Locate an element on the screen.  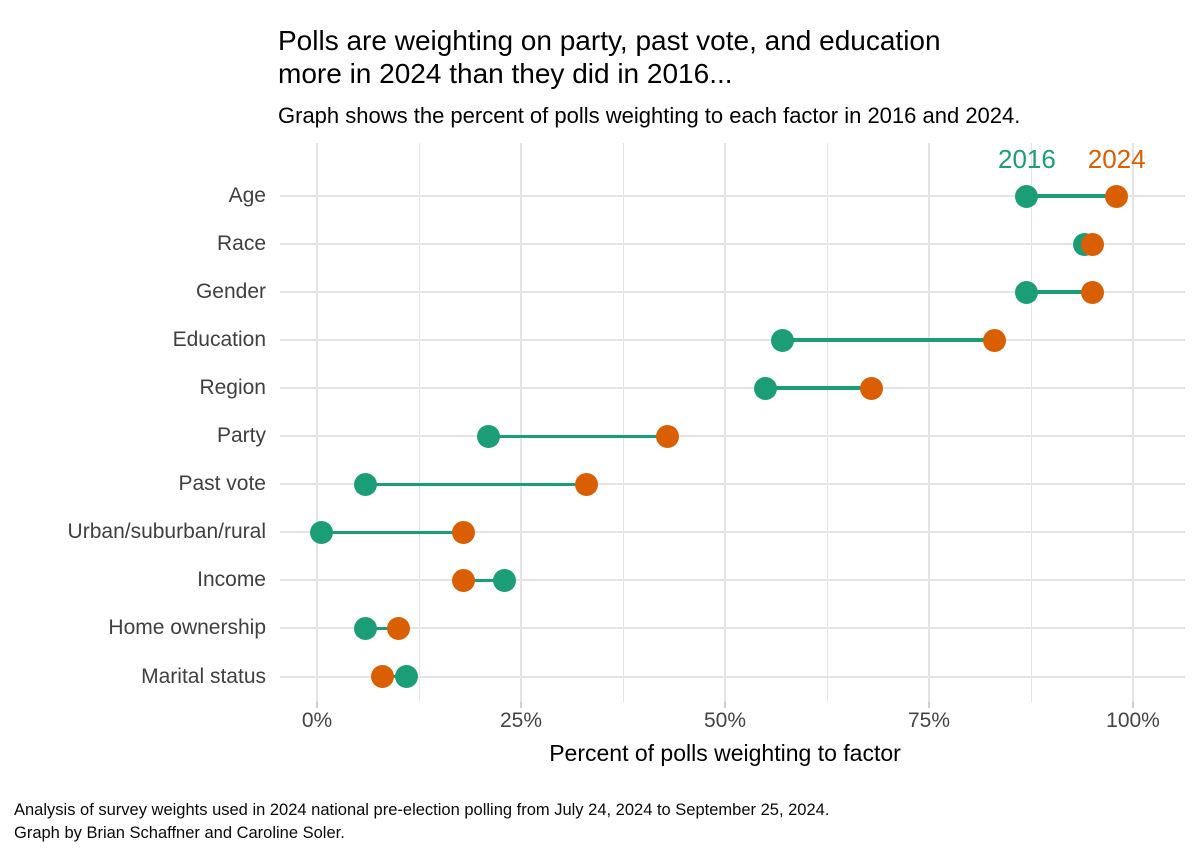
y-axis-label: Gender is located at coordinates (230, 292).